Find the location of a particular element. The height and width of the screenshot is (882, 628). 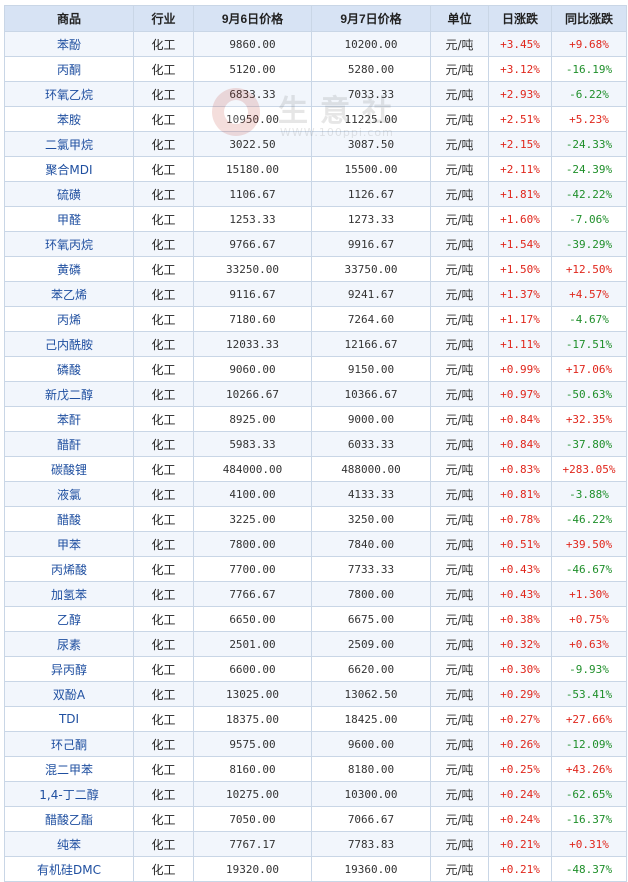

product-name-link: 异丙醇 is located at coordinates (69, 669).